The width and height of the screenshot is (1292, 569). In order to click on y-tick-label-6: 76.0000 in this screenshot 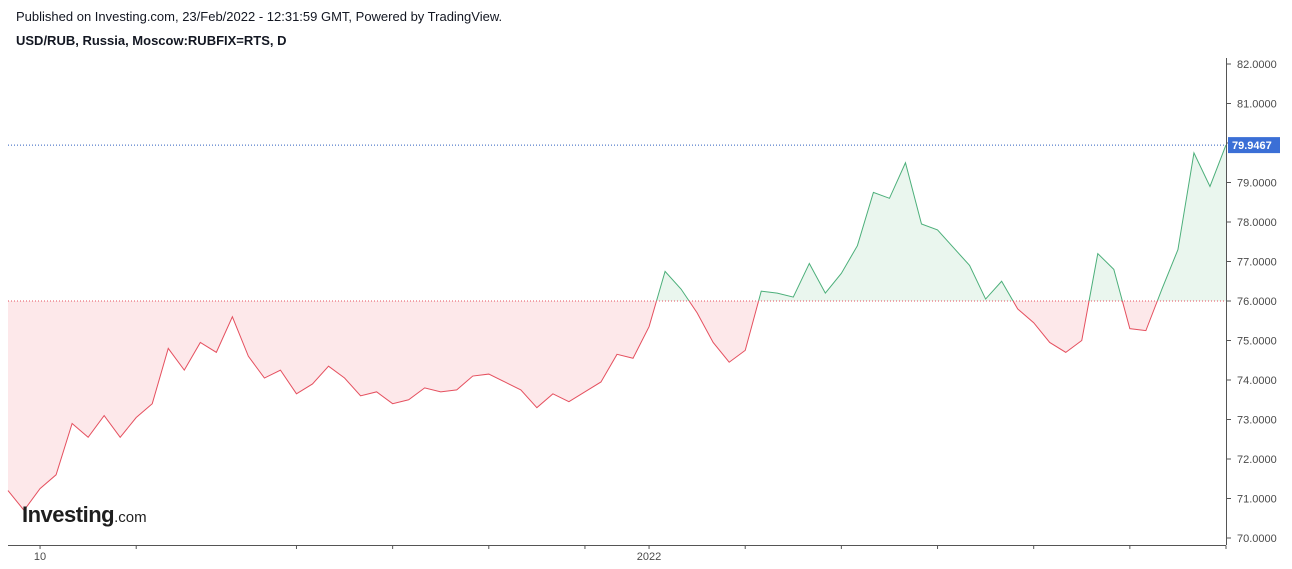, I will do `click(1257, 302)`.